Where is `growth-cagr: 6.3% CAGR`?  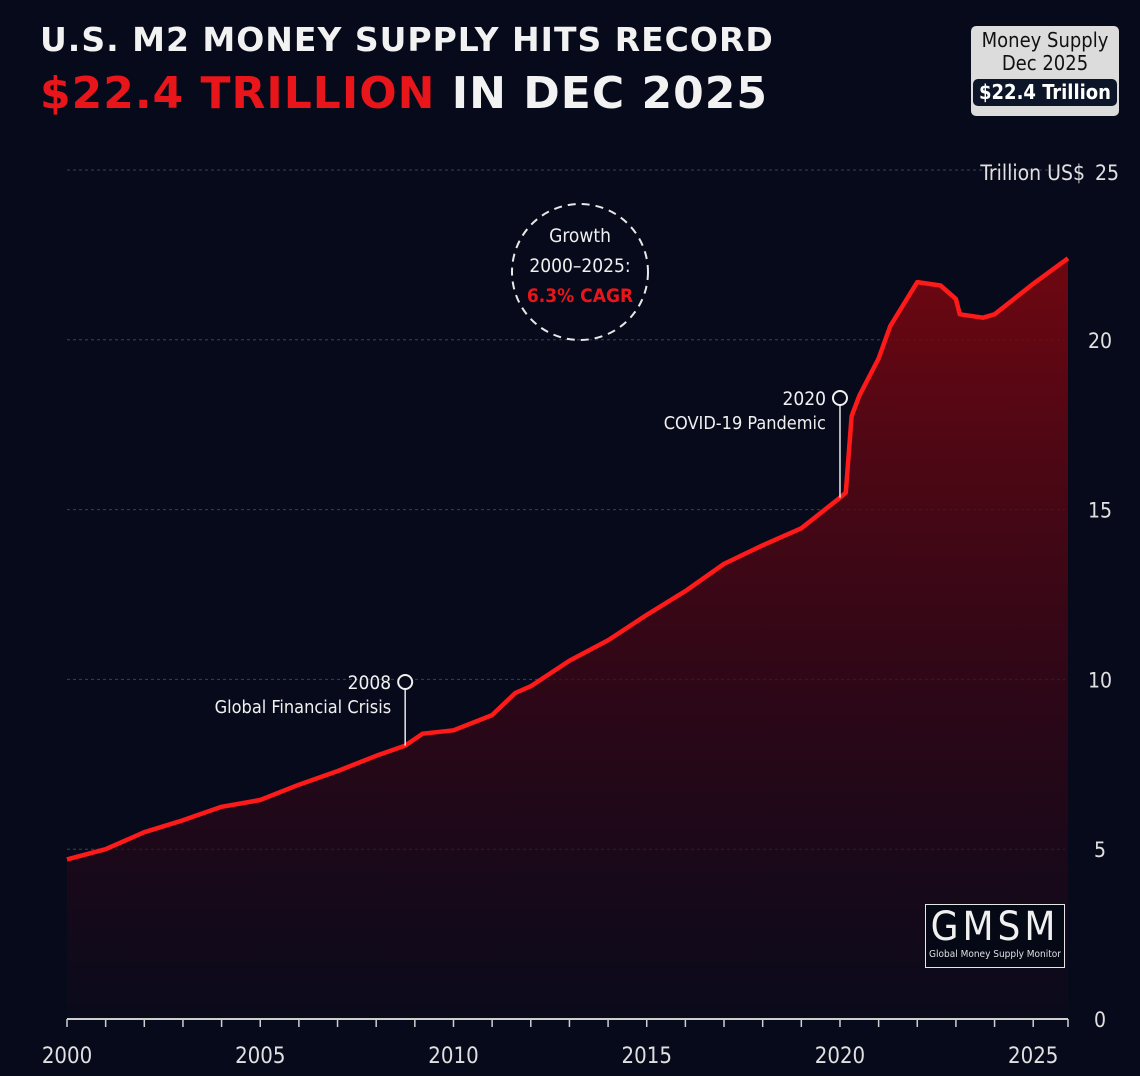
growth-cagr: 6.3% CAGR is located at coordinates (580, 296).